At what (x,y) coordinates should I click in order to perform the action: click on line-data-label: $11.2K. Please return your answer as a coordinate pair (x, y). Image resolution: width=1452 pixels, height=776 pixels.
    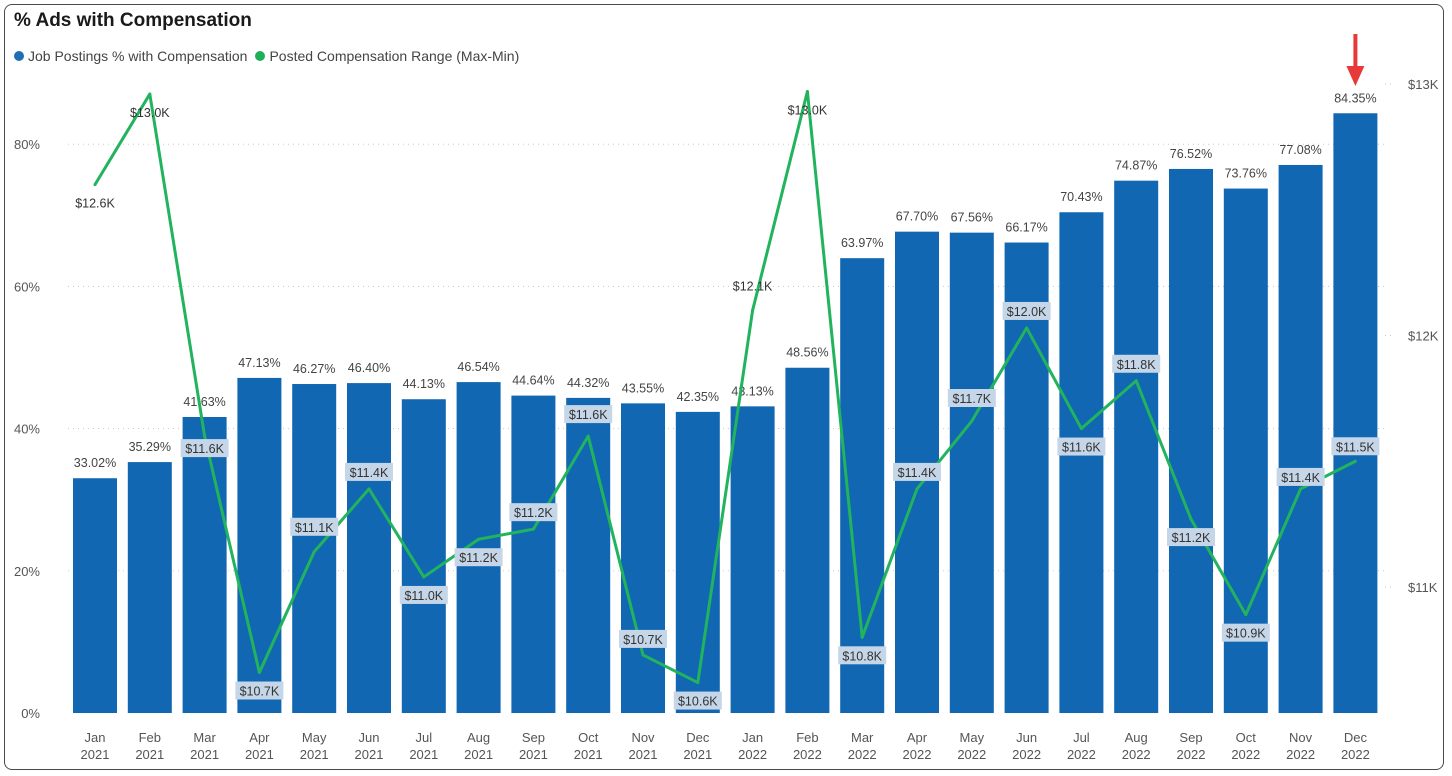
    Looking at the image, I should click on (533, 513).